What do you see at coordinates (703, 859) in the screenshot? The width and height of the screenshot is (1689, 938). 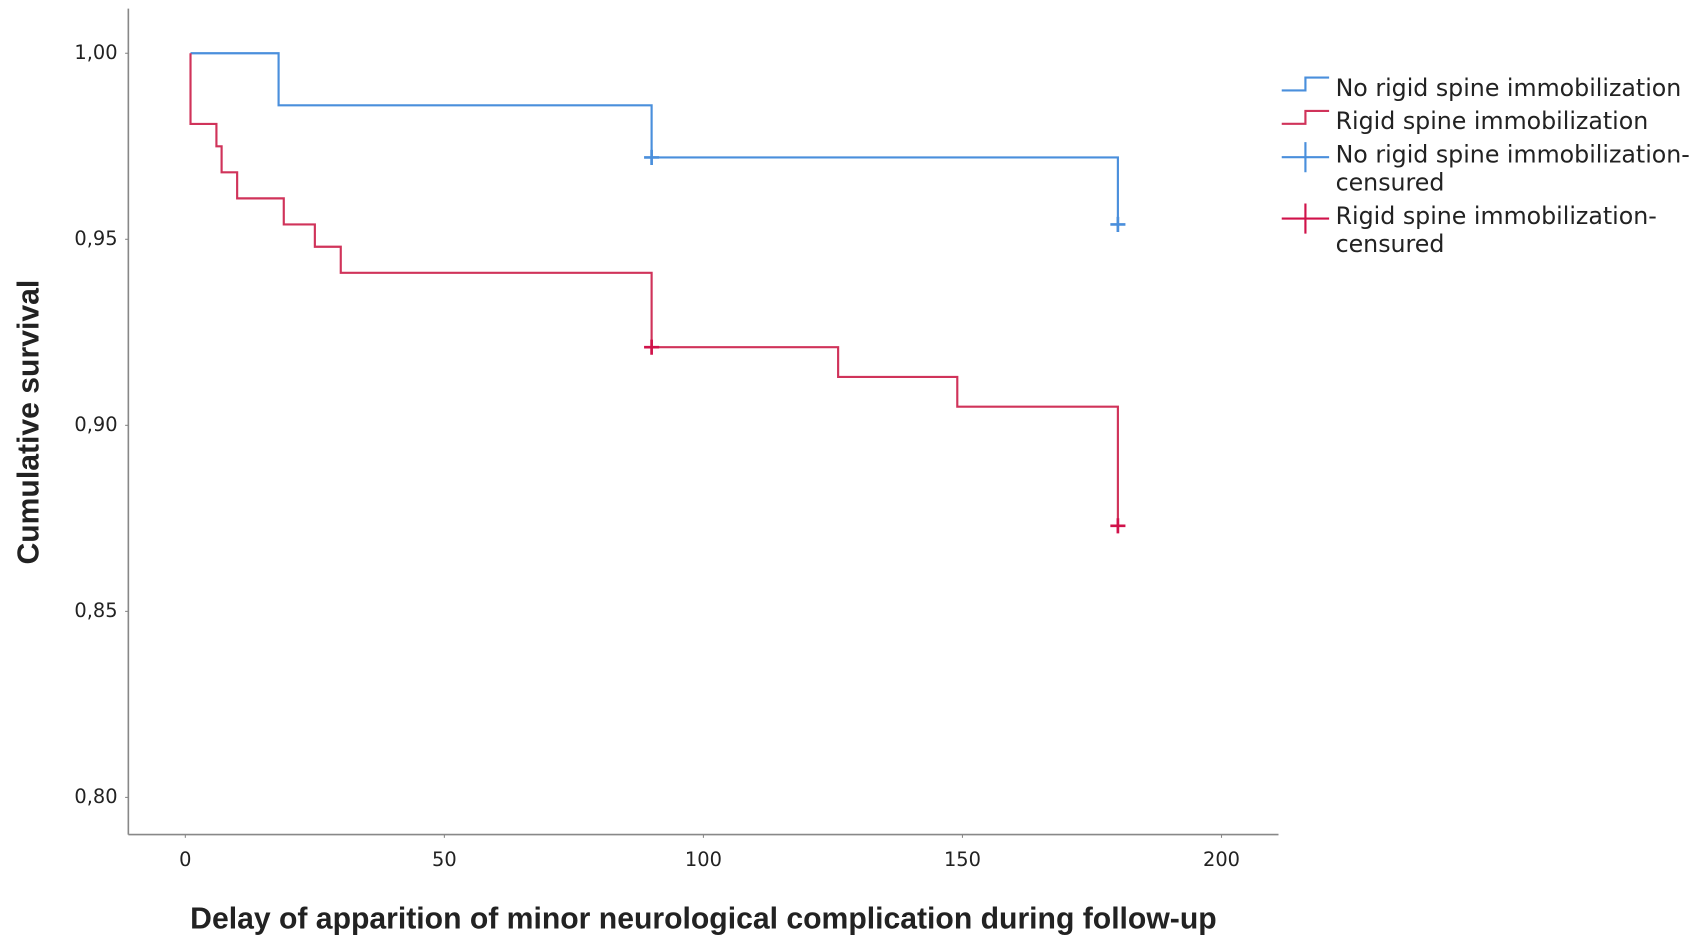 I see `x-tick-label: 100` at bounding box center [703, 859].